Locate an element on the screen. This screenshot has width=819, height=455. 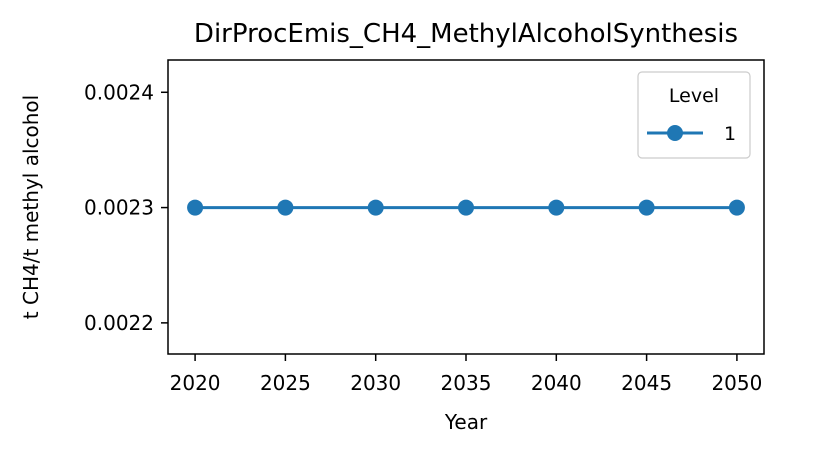
x-tick-label: 2020 is located at coordinates (195, 383).